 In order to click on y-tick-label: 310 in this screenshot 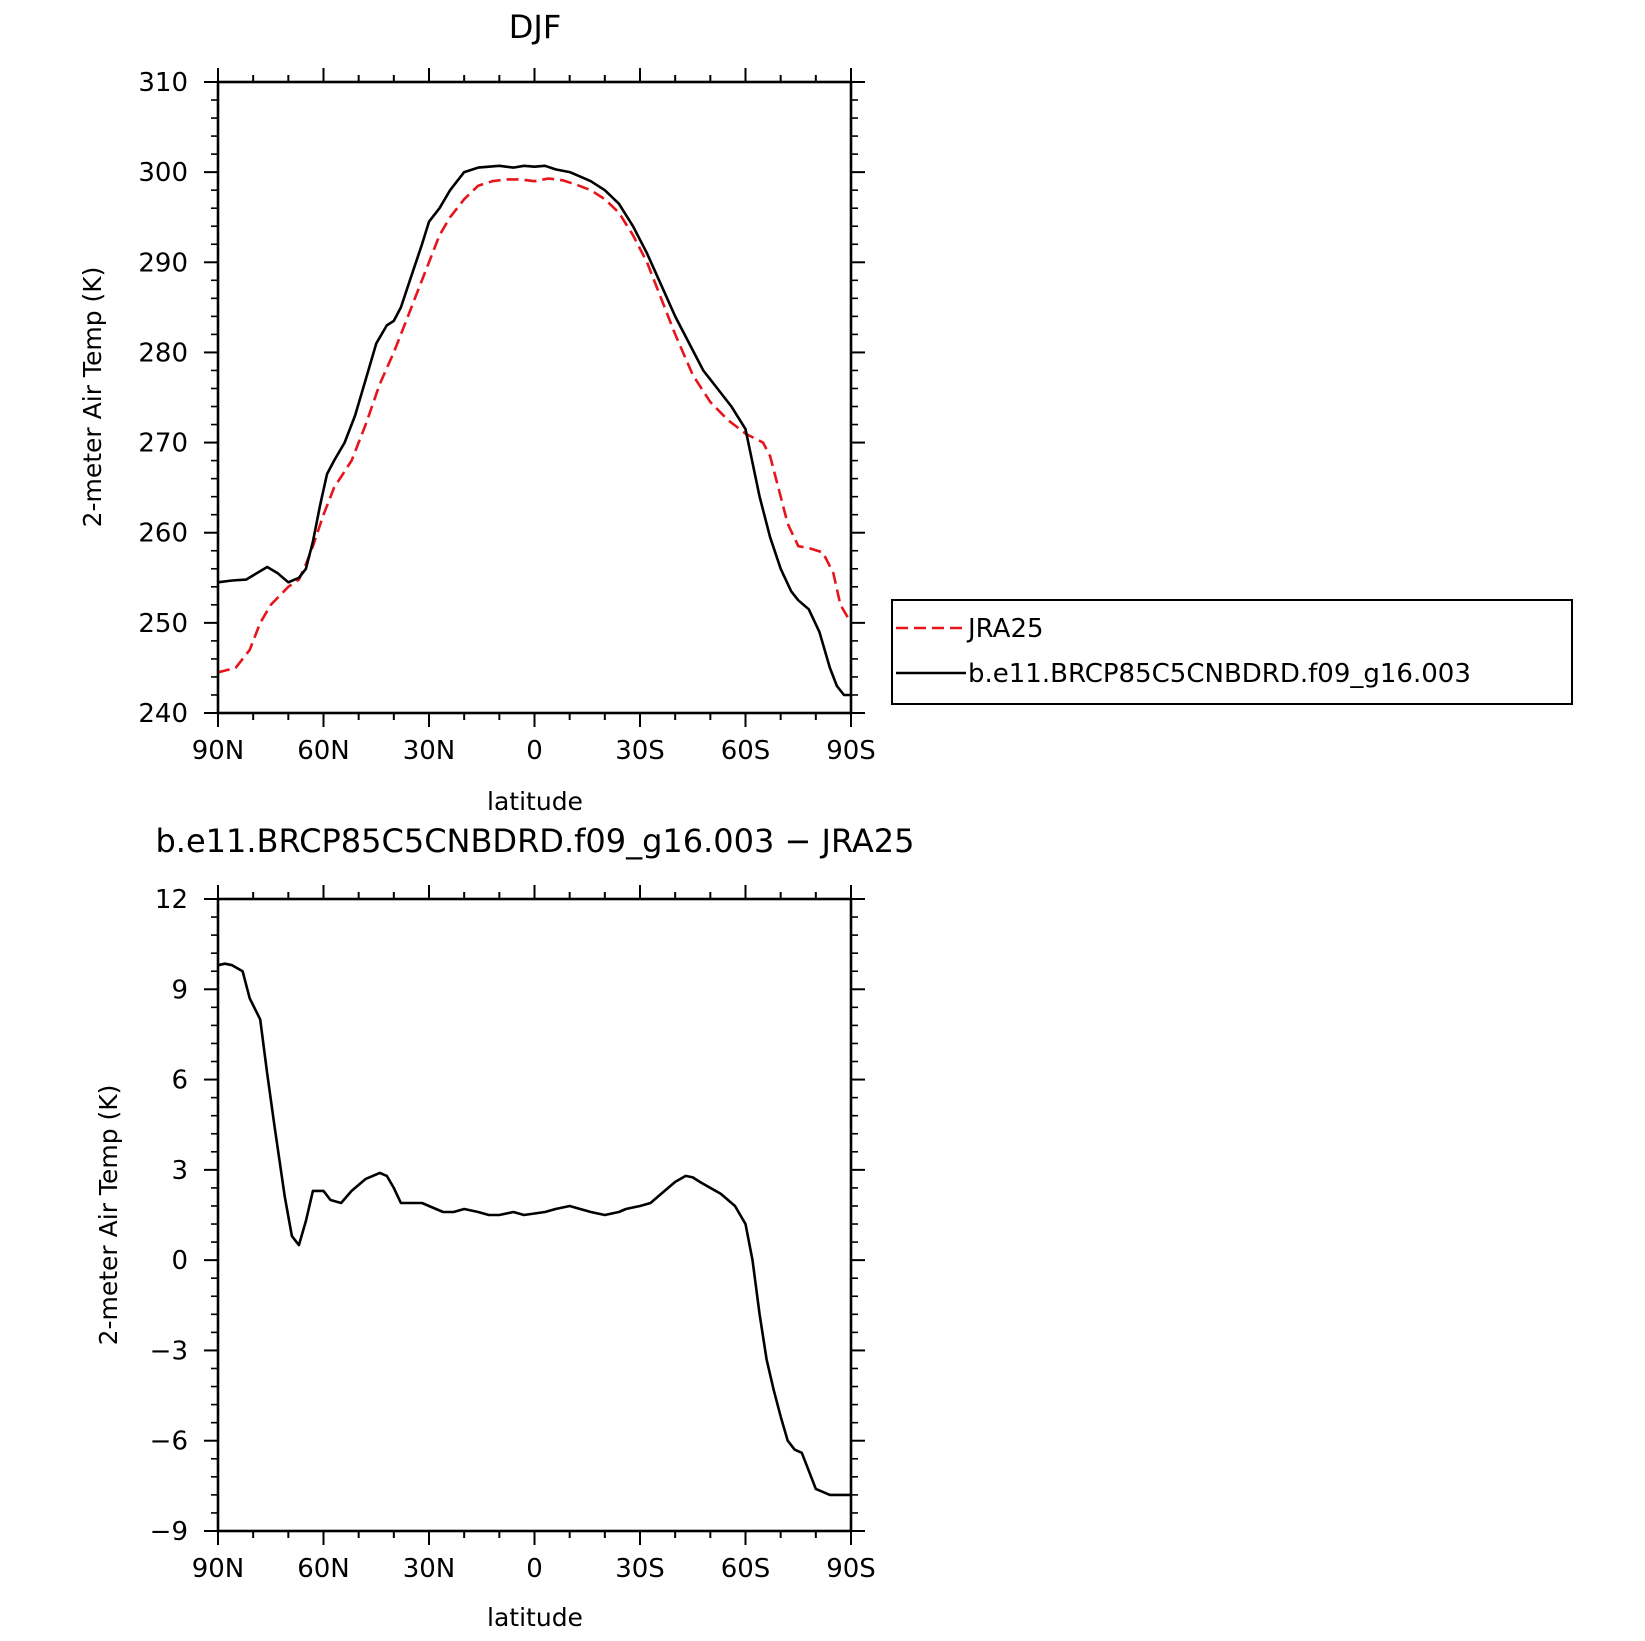, I will do `click(163, 83)`.